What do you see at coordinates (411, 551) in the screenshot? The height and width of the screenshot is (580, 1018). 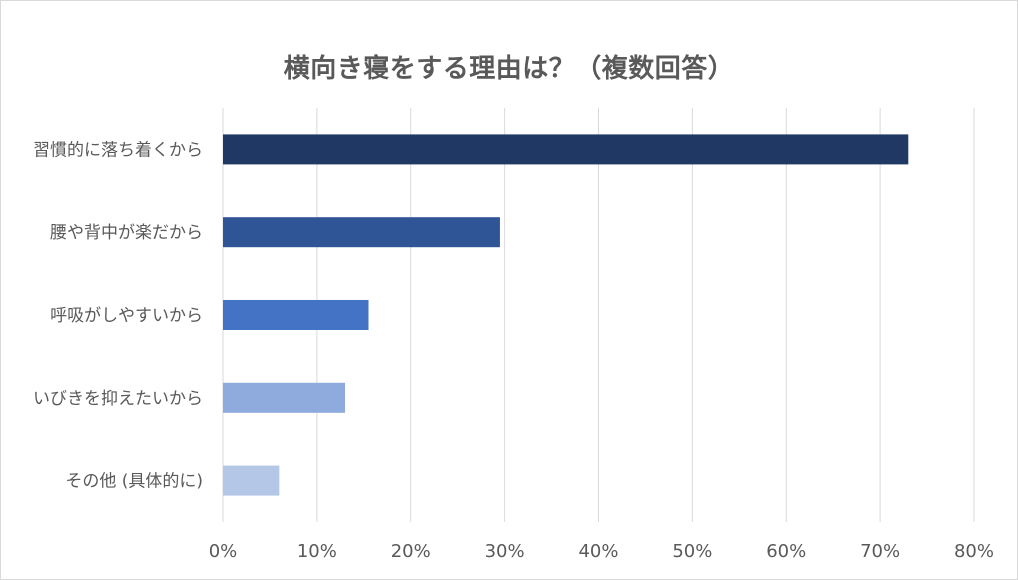 I see `x-tick-label: 20%` at bounding box center [411, 551].